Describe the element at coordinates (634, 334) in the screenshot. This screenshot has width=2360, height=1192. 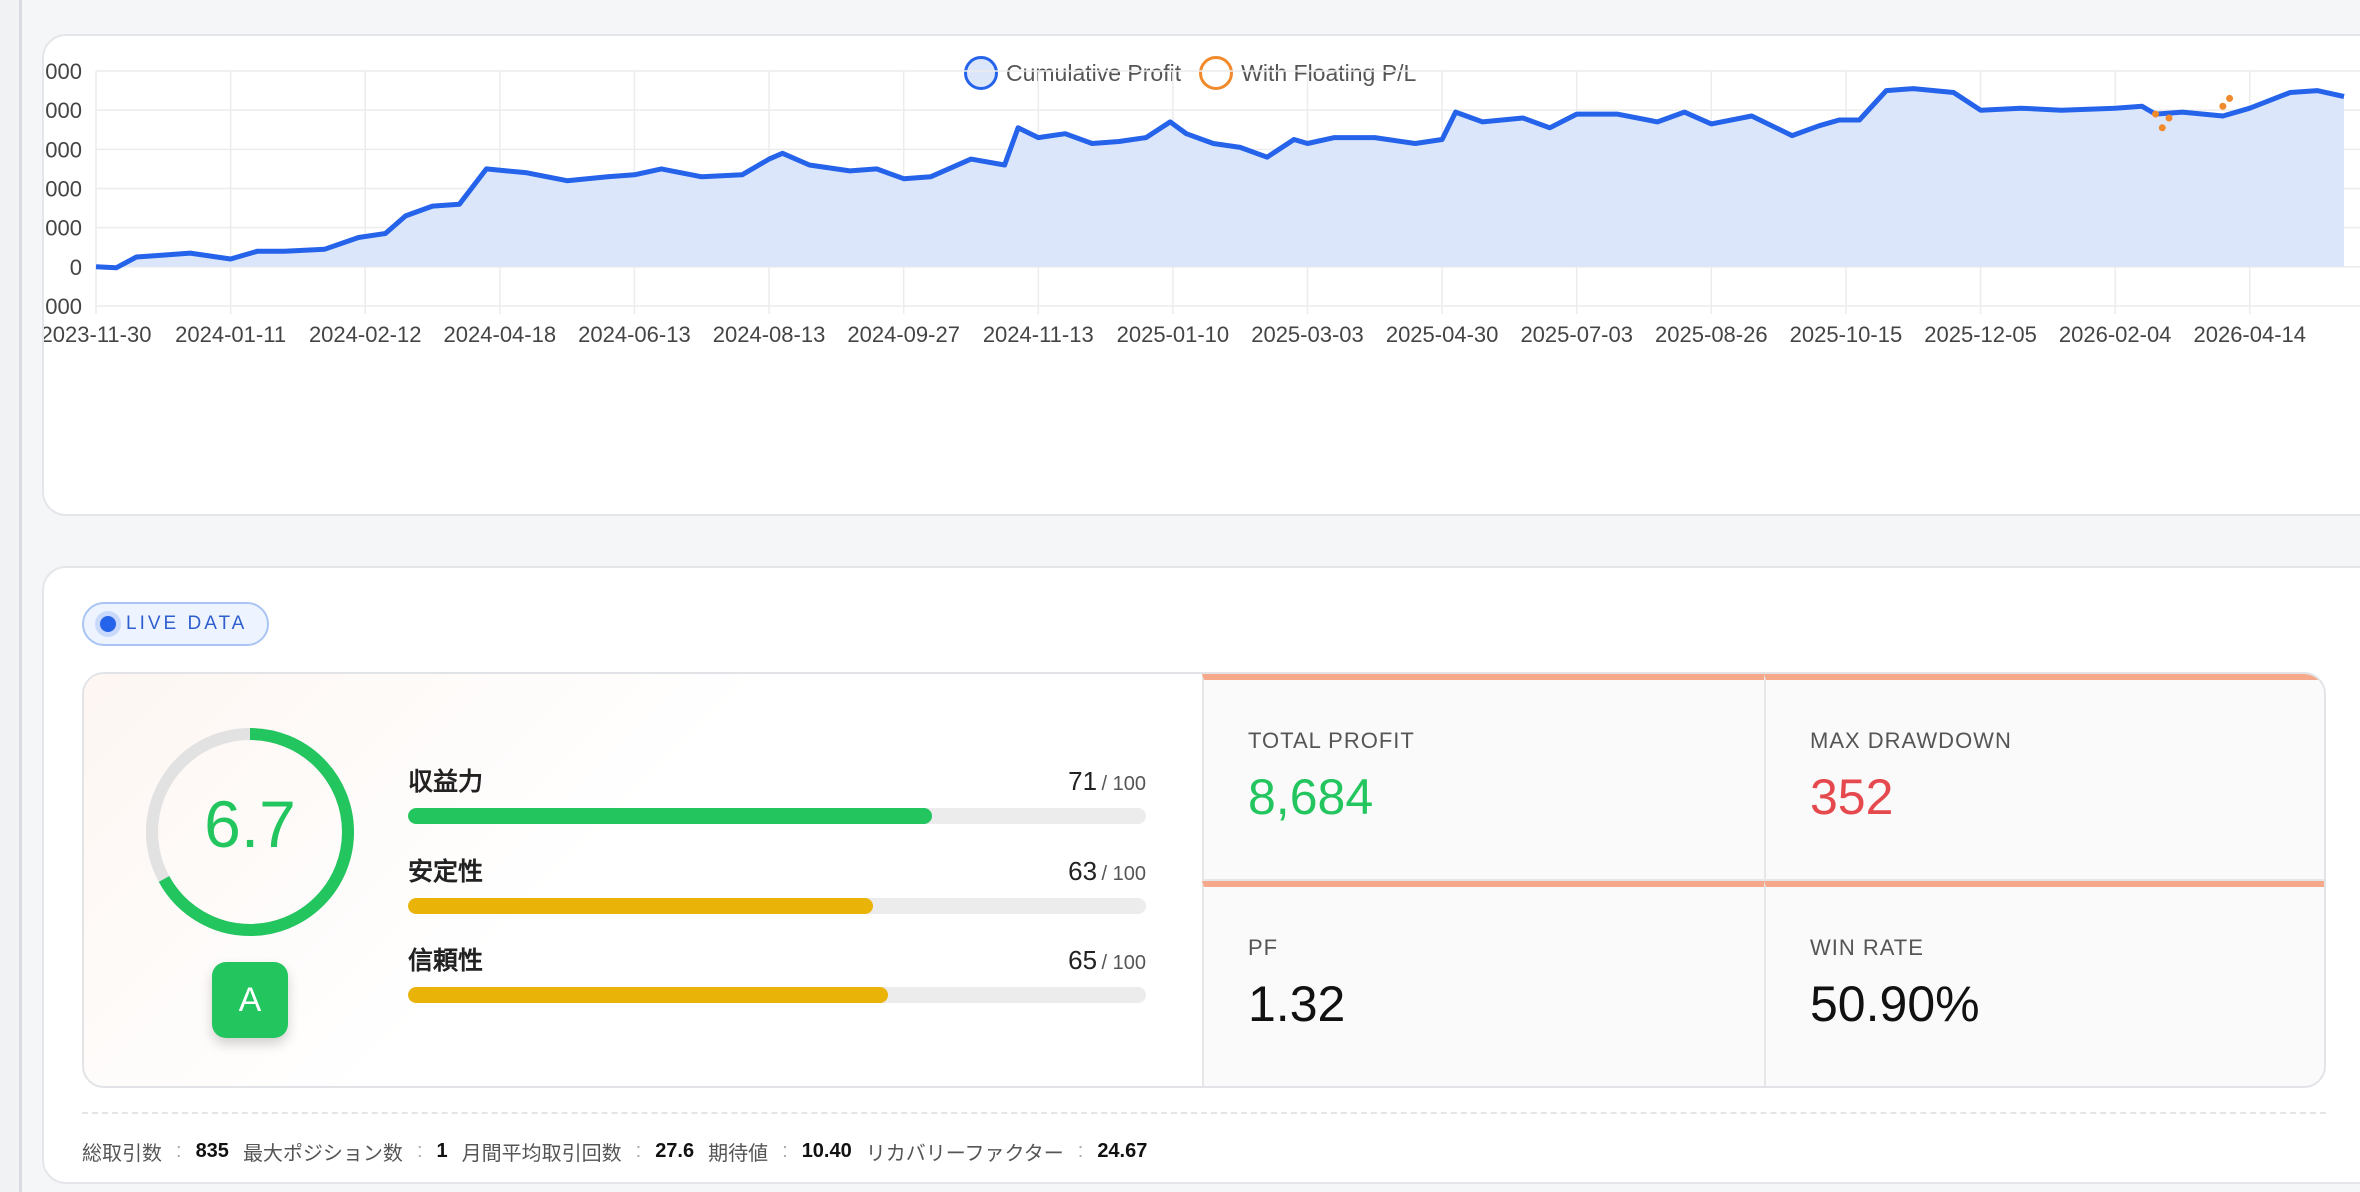
I see `x-tick-label: 2024-06-13` at that location.